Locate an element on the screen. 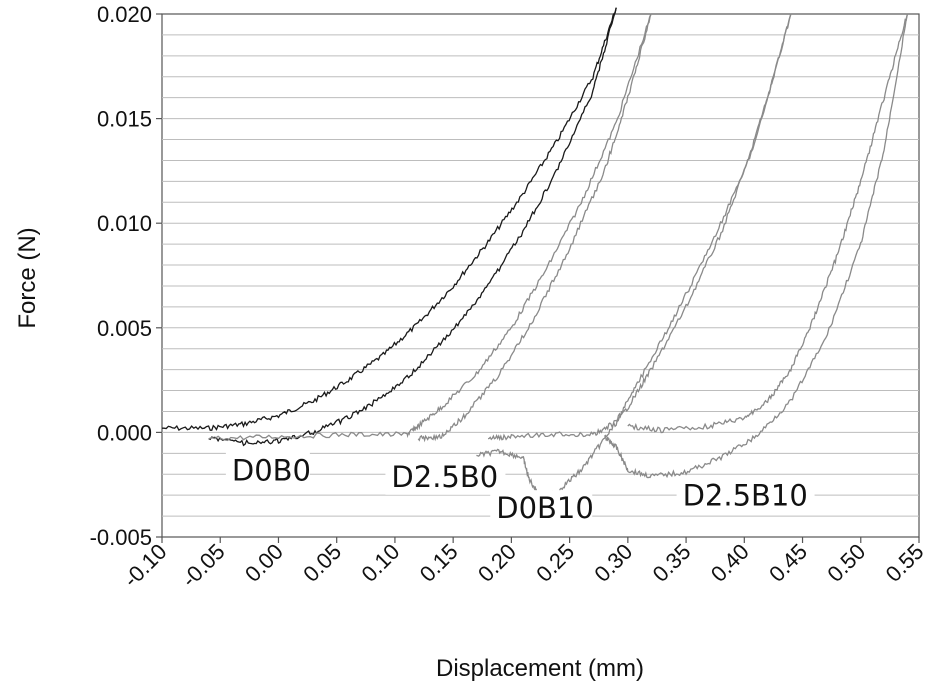  x-tick-label: 0.10 is located at coordinates (380, 563).